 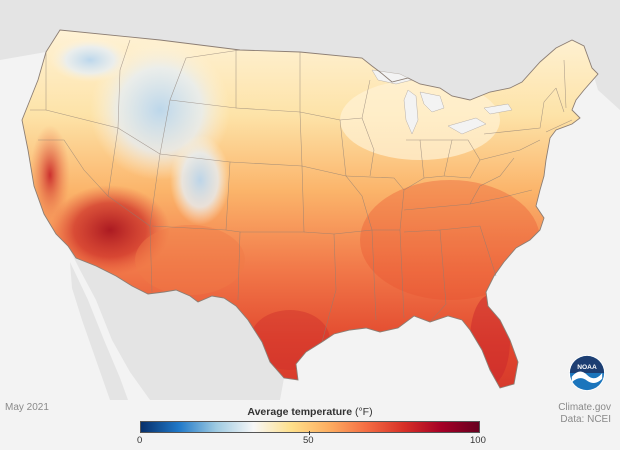 What do you see at coordinates (27, 407) in the screenshot?
I see `map-date: May 2021` at bounding box center [27, 407].